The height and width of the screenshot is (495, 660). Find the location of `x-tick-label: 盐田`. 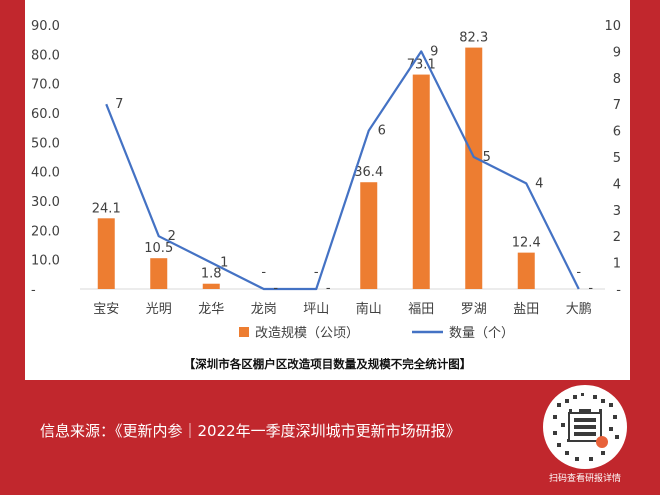

x-tick-label: 盐田 is located at coordinates (526, 309).